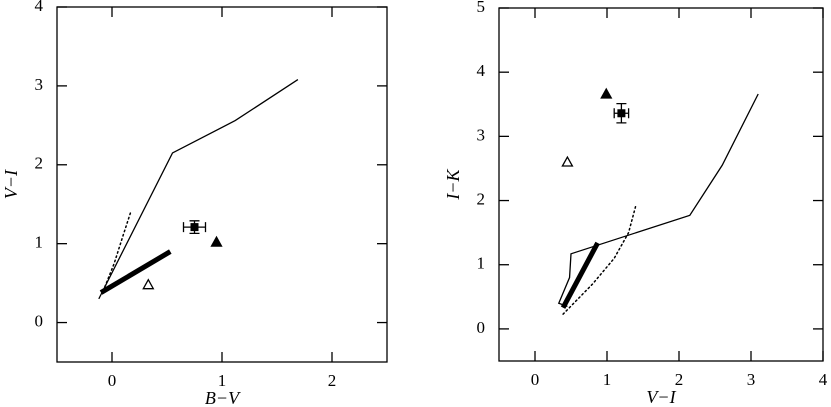 This screenshot has height=407, width=831. What do you see at coordinates (661, 397) in the screenshot?
I see `x-axis-label: V−I` at bounding box center [661, 397].